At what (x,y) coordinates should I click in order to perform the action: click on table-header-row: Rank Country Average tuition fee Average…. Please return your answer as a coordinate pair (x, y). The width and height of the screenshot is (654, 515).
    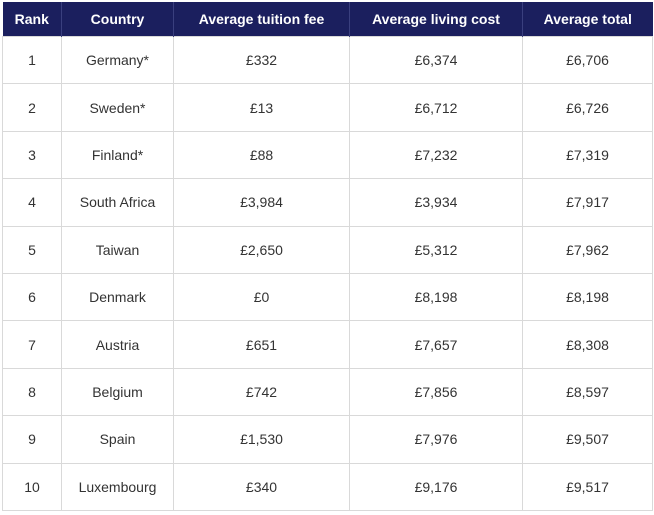
    Looking at the image, I should click on (327, 19).